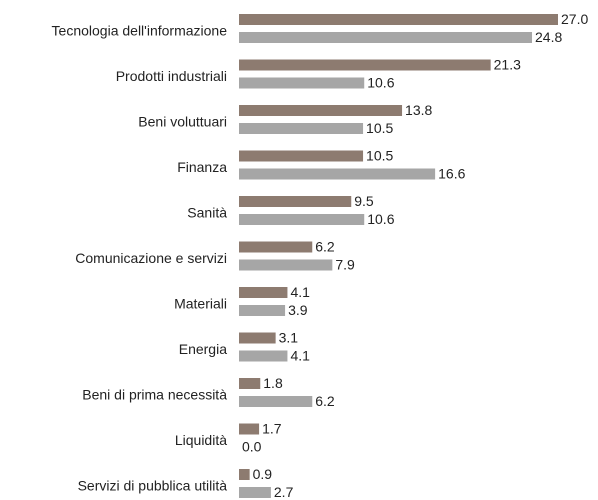  I want to click on category-label: Comunicazione e servizi, so click(151, 258).